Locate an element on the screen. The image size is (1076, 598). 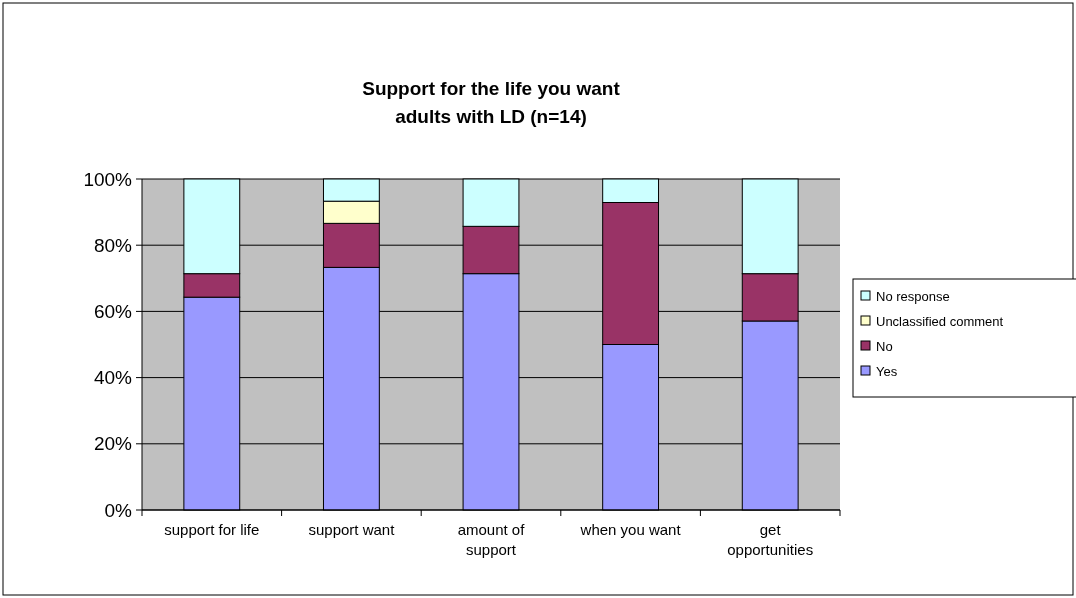
legend-label: Unclassified comment is located at coordinates (940, 321).